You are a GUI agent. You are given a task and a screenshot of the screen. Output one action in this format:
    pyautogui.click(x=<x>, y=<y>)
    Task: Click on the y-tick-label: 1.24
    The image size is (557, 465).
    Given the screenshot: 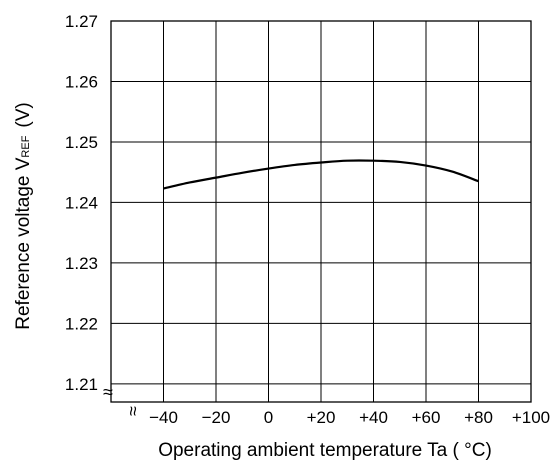 What is the action you would take?
    pyautogui.click(x=81, y=202)
    